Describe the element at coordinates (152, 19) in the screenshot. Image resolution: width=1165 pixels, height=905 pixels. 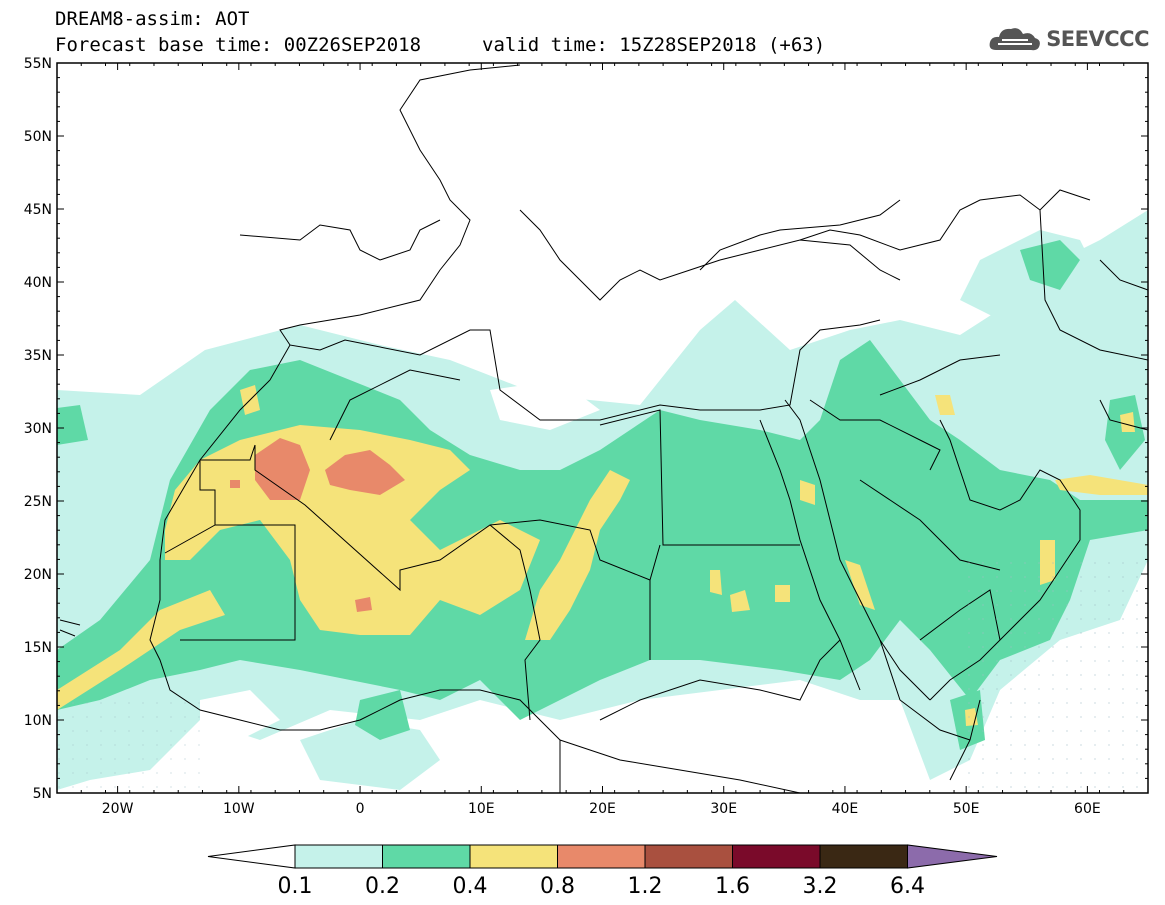
I see `map-title: DREAM8-assim: AOT` at that location.